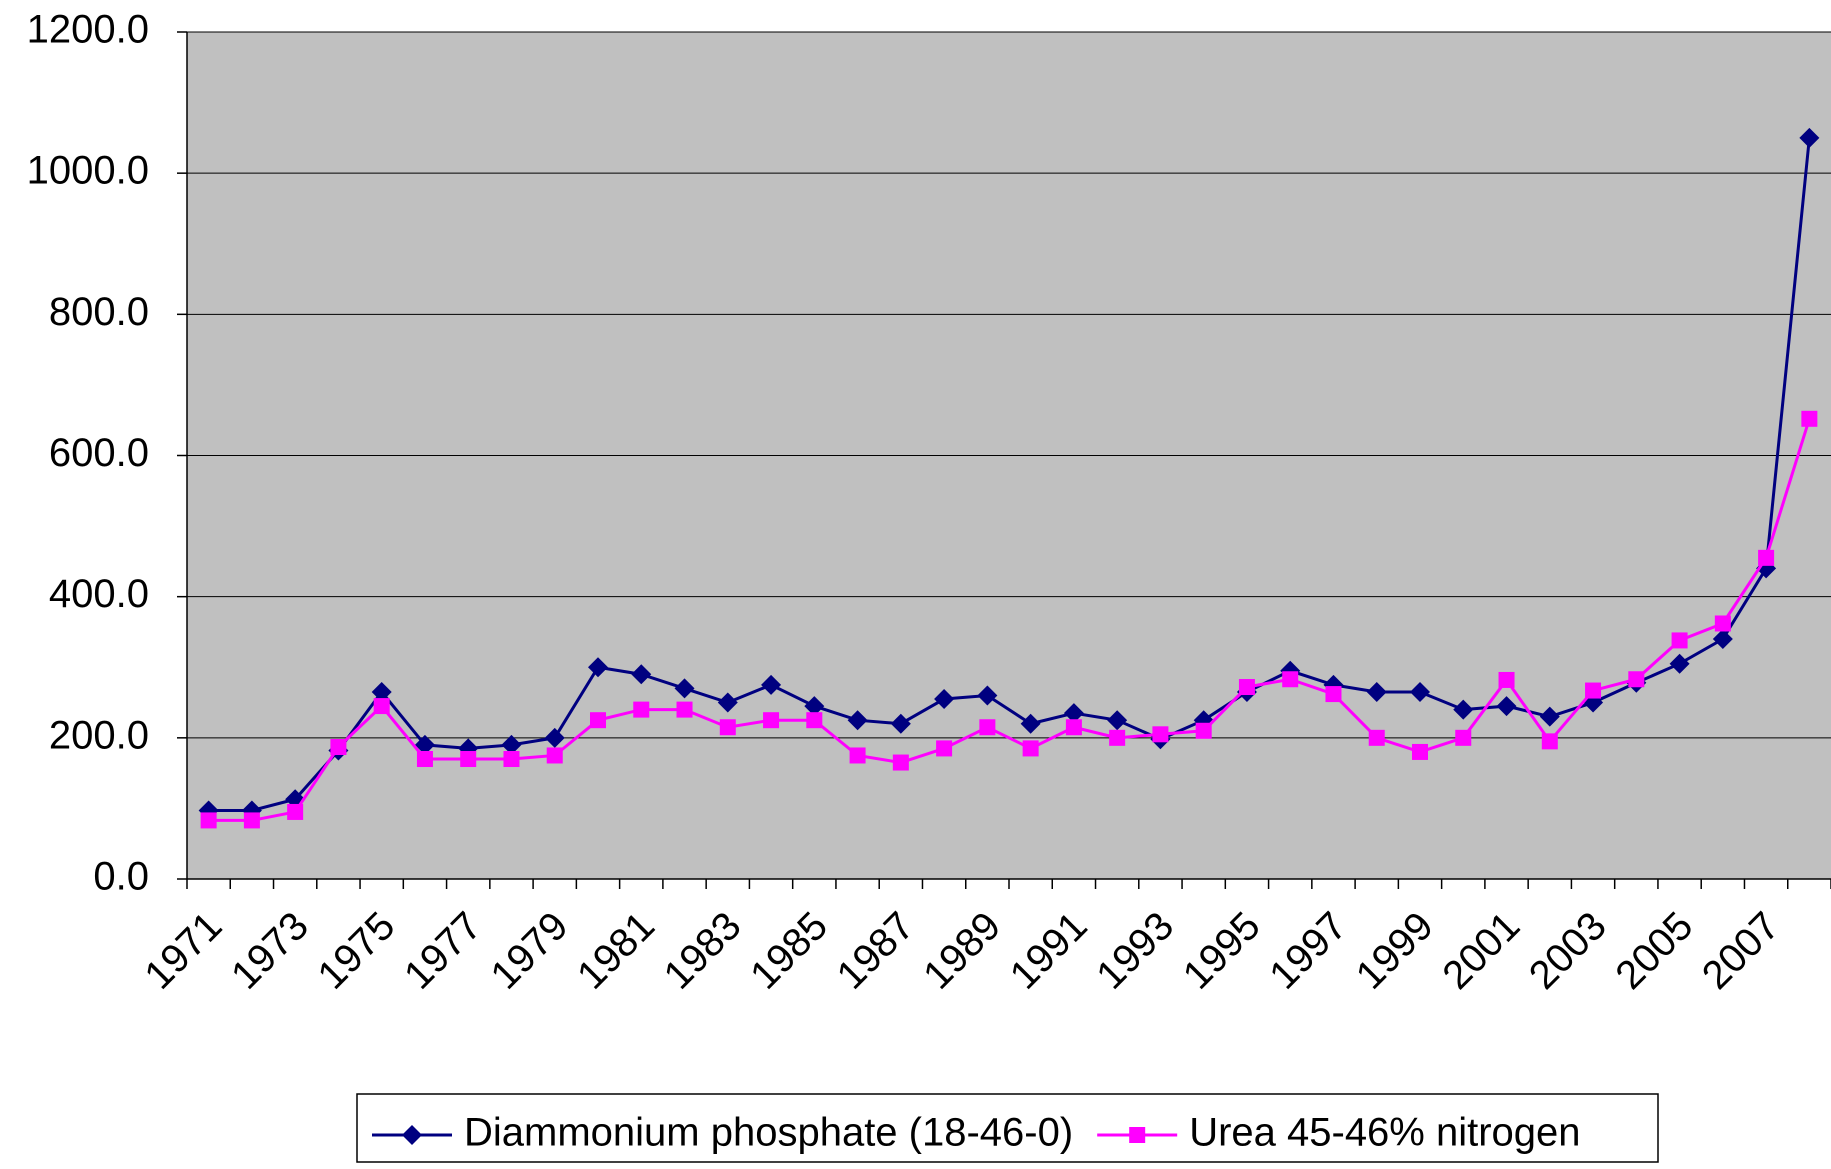 The height and width of the screenshot is (1169, 1831). I want to click on legend-label: Diammonium phosphate (18-46-0), so click(768, 1133).